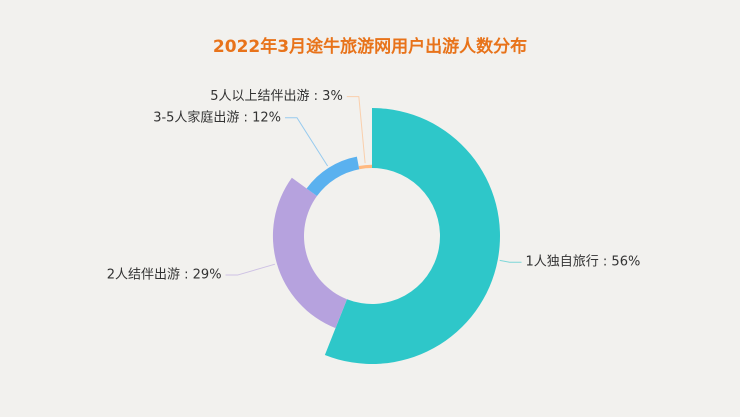 This screenshot has width=740, height=417. I want to click on data-label: 5人以上结伴出游 : 3%, so click(276, 96).